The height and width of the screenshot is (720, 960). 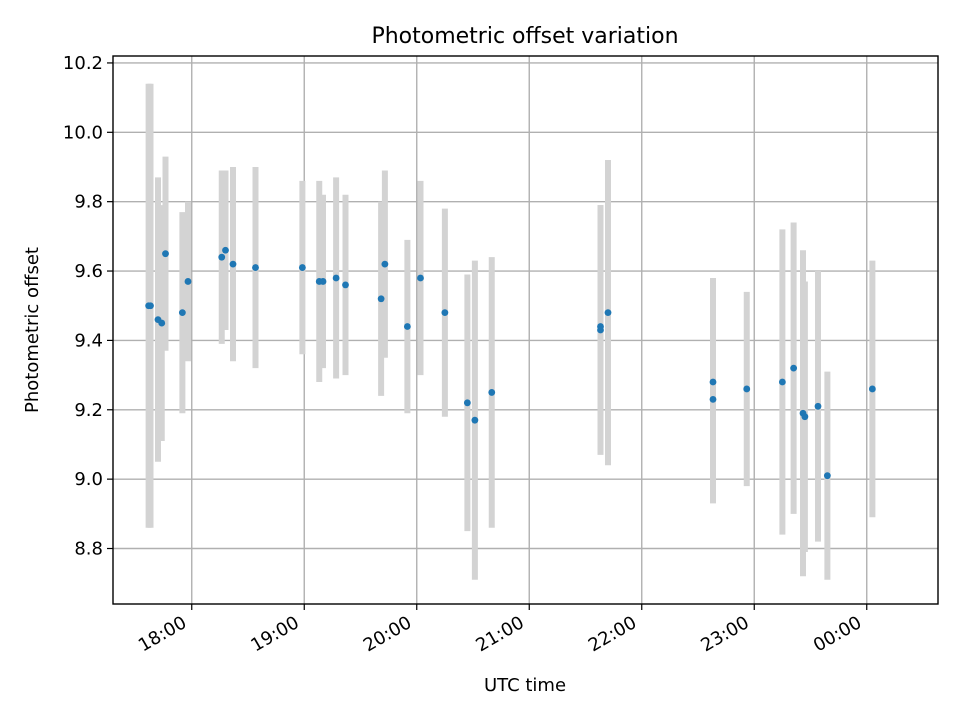 What do you see at coordinates (612, 634) in the screenshot?
I see `x-tick-label: 22:00` at bounding box center [612, 634].